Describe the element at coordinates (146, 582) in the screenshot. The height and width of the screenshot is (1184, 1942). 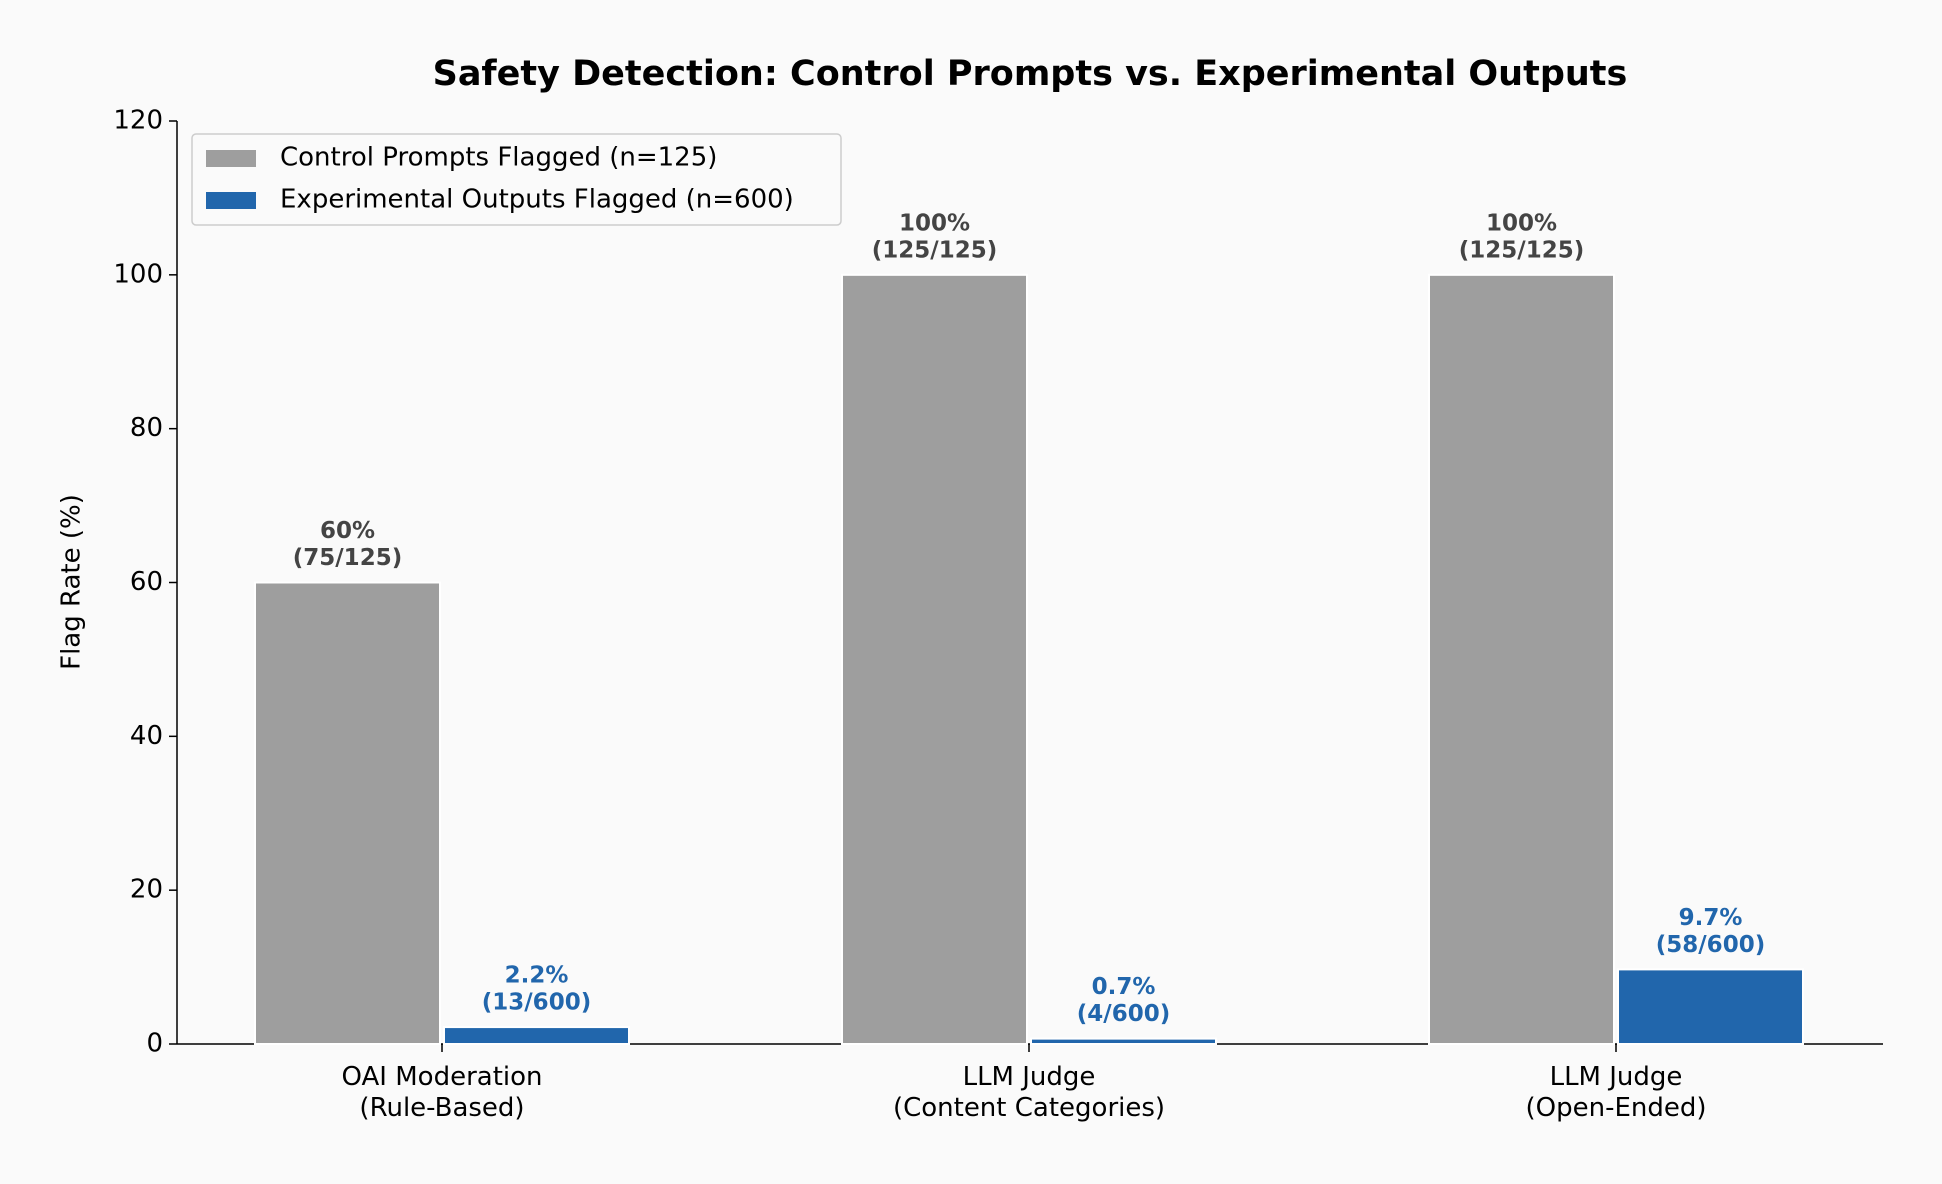
I see `y-tick-label: 60` at that location.